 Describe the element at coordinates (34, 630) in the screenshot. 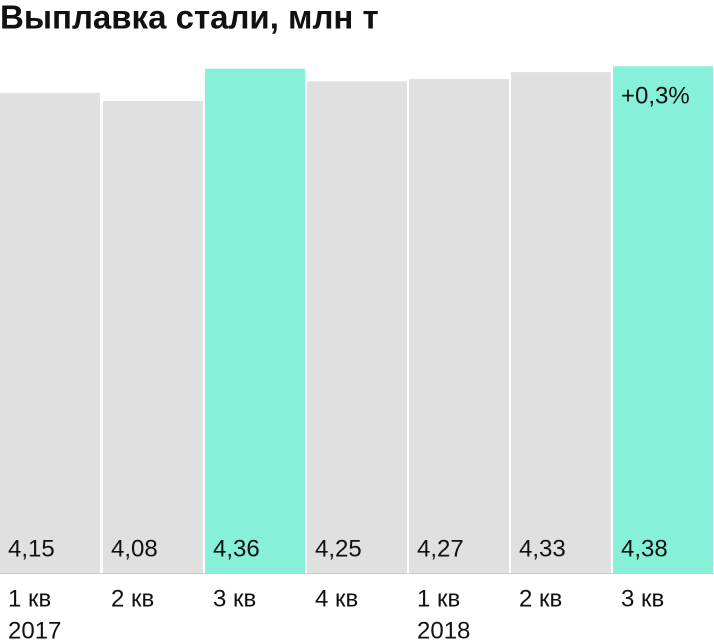

I see `year-label: 2017` at that location.